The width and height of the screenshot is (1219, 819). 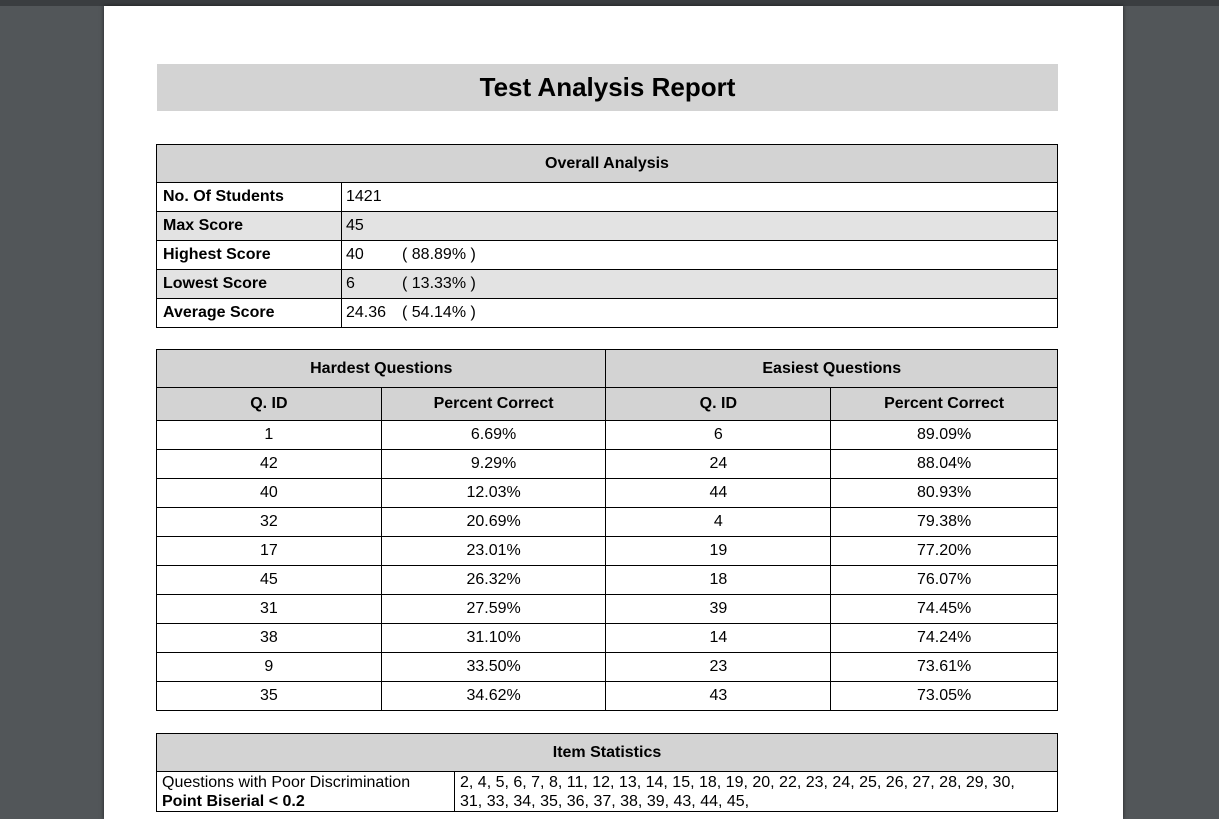 What do you see at coordinates (493, 667) in the screenshot?
I see `hardest-pct-cell: 33.50%` at bounding box center [493, 667].